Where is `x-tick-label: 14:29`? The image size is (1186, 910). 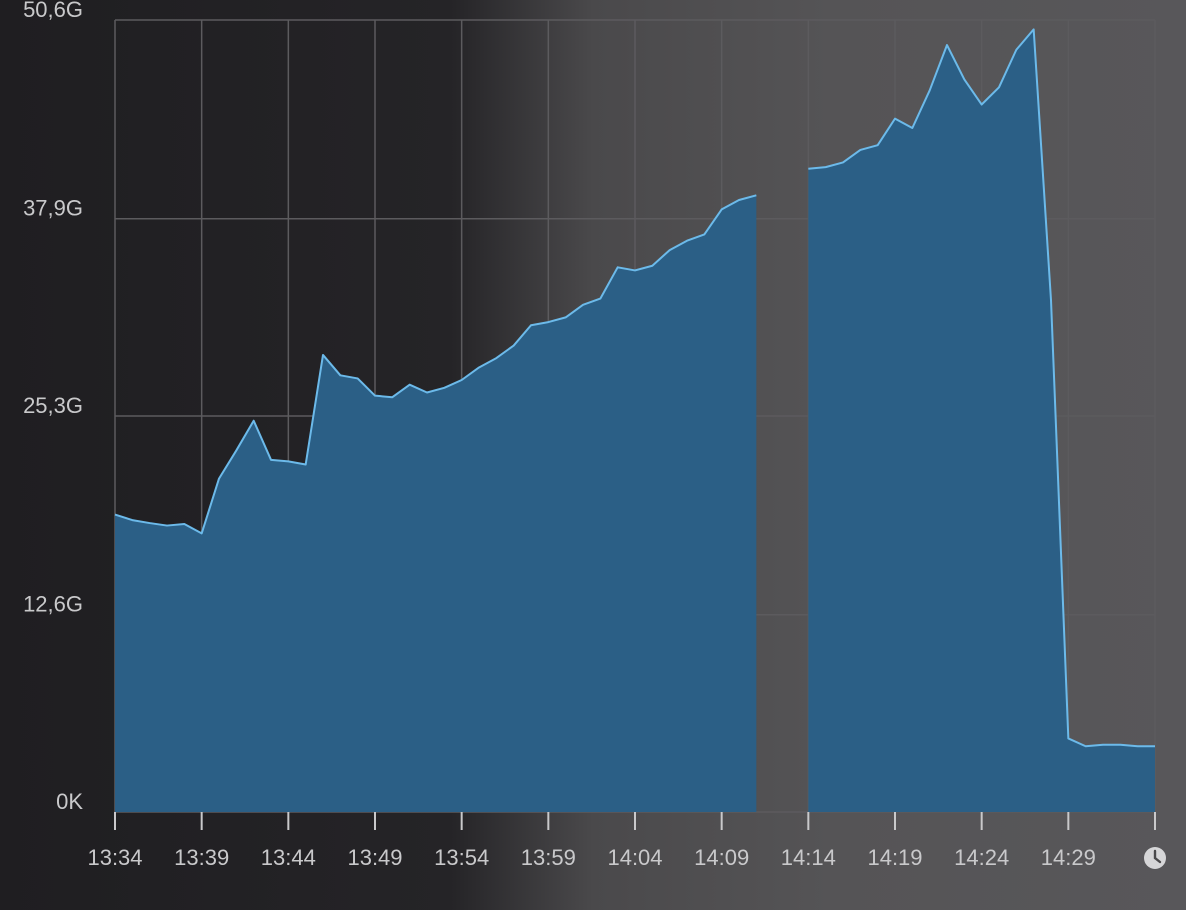 x-tick-label: 14:29 is located at coordinates (1068, 857).